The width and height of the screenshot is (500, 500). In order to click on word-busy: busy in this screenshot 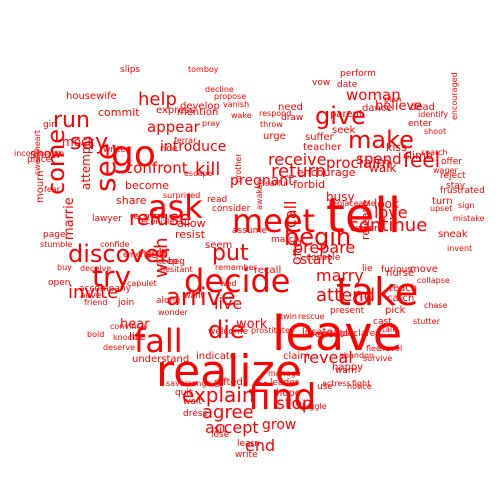, I will do `click(340, 197)`.